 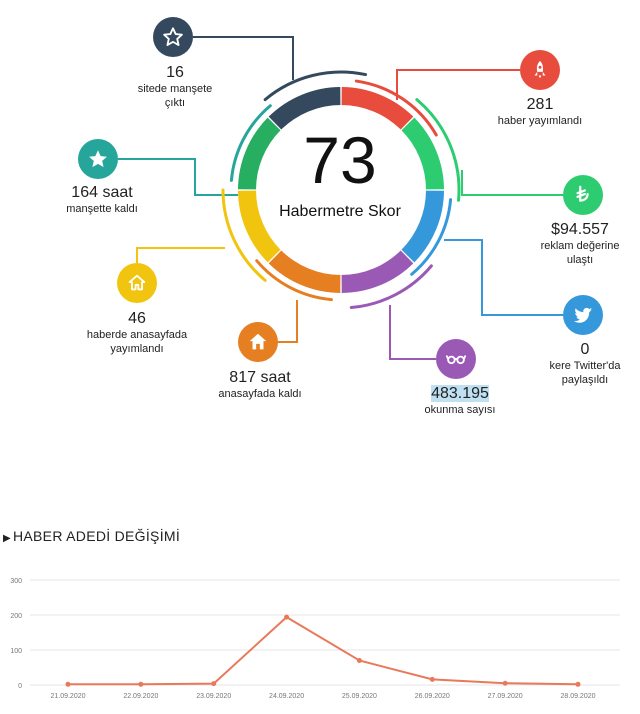 I want to click on y-tick-label: 300, so click(x=16, y=581).